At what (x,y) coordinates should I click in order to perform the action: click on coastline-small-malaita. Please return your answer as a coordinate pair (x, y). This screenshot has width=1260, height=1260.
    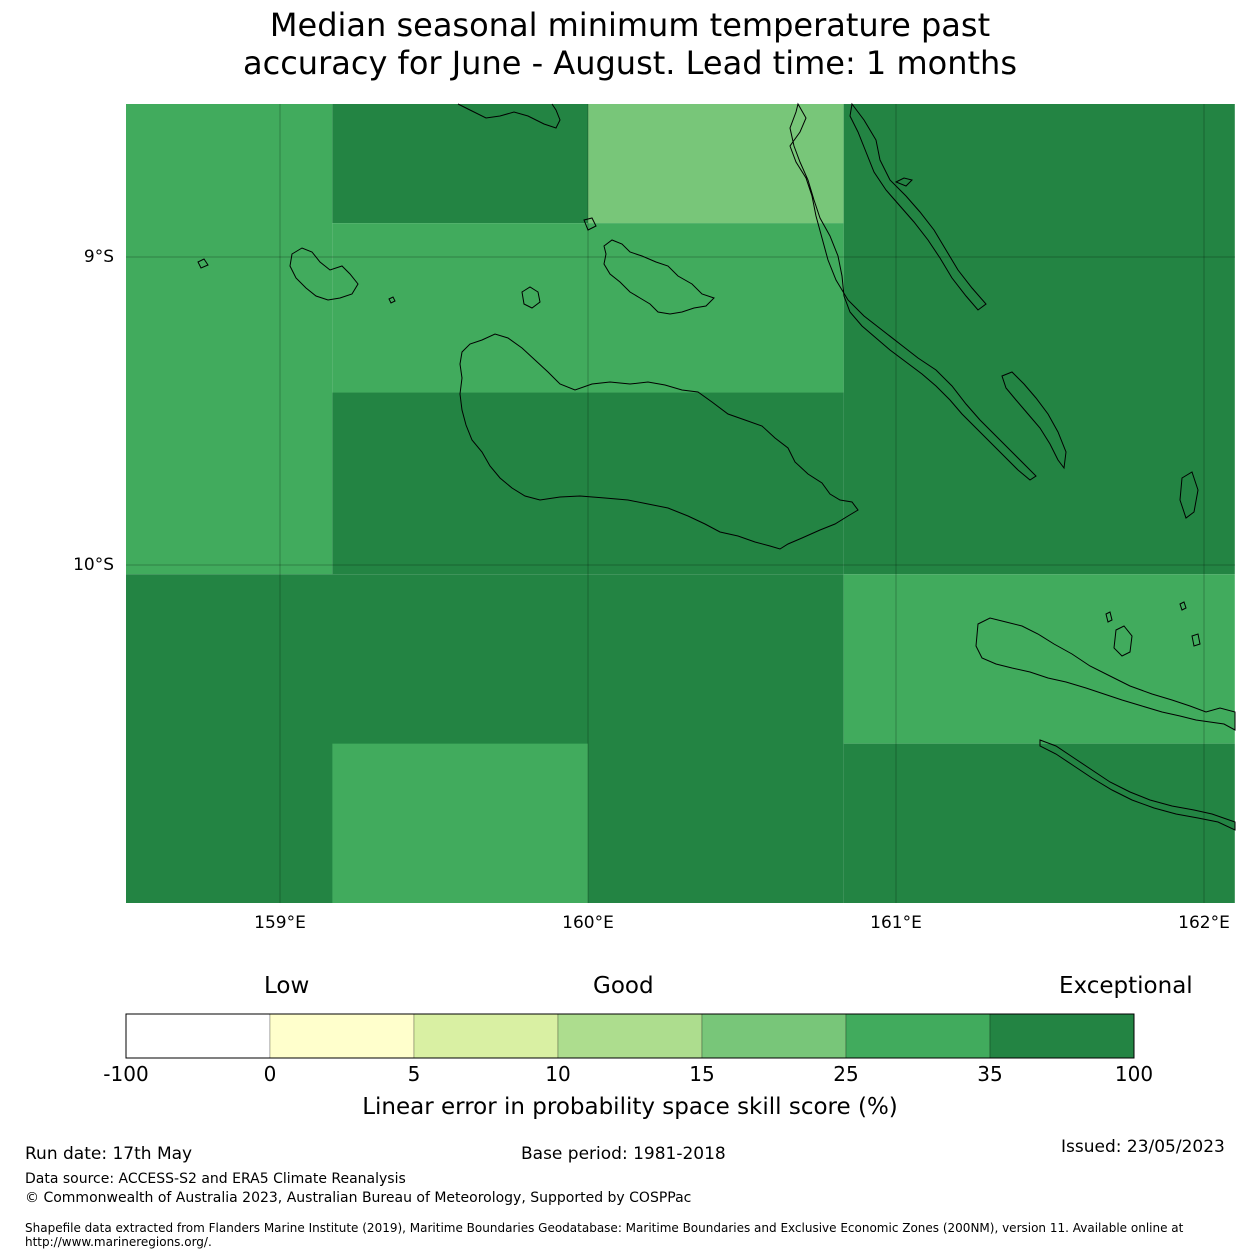
    Looking at the image, I should click on (1034, 420).